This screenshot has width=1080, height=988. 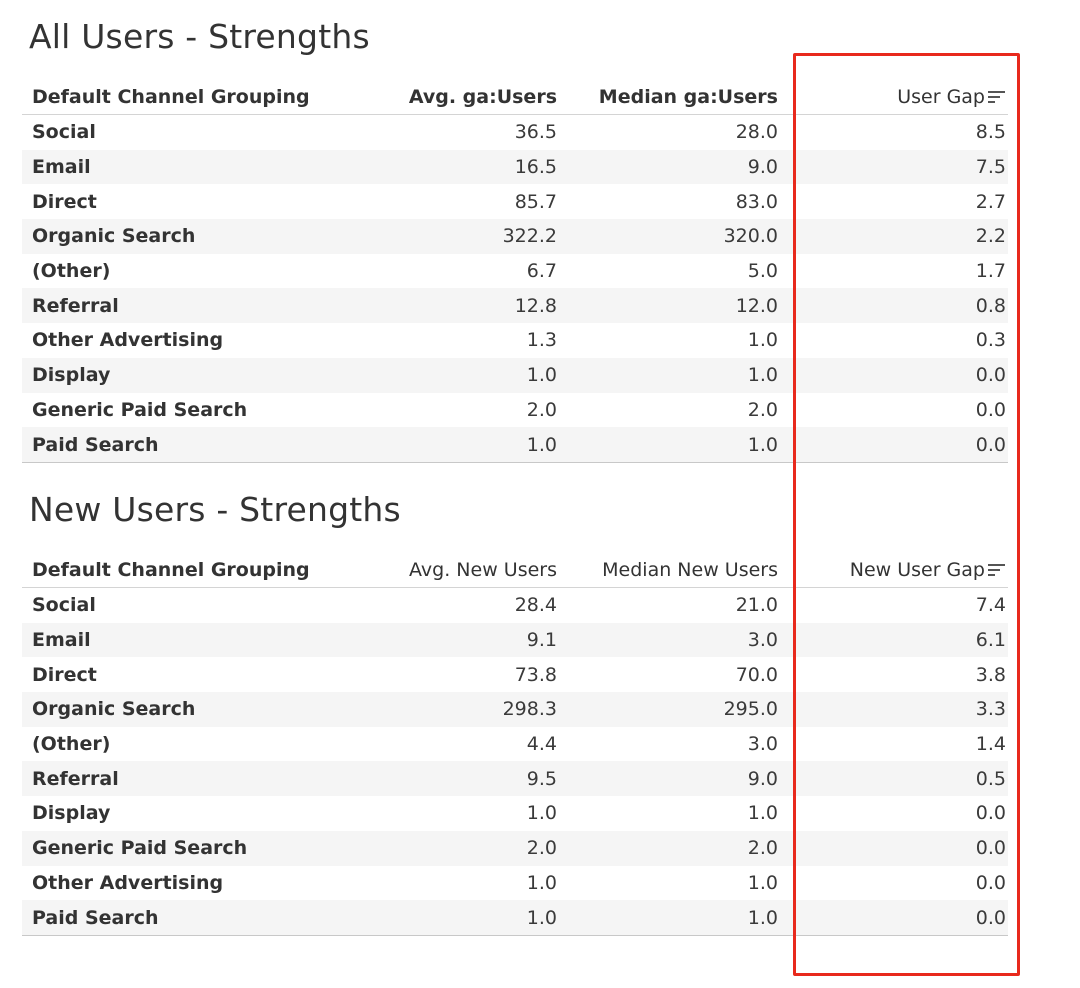 I want to click on gap-cell: 0.8, so click(x=894, y=306).